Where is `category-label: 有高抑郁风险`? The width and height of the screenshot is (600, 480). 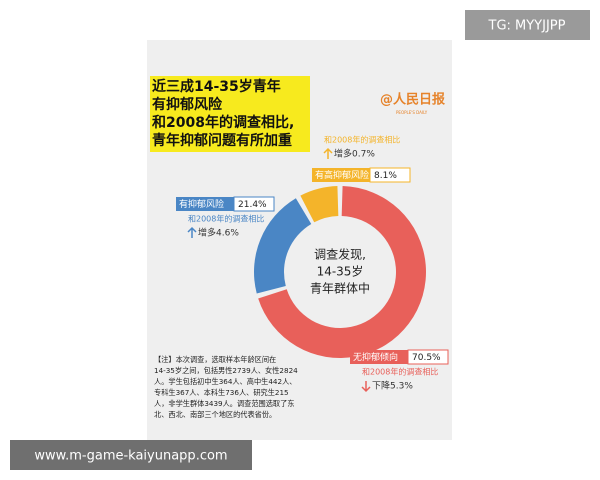
category-label: 有高抑郁风险 is located at coordinates (342, 175).